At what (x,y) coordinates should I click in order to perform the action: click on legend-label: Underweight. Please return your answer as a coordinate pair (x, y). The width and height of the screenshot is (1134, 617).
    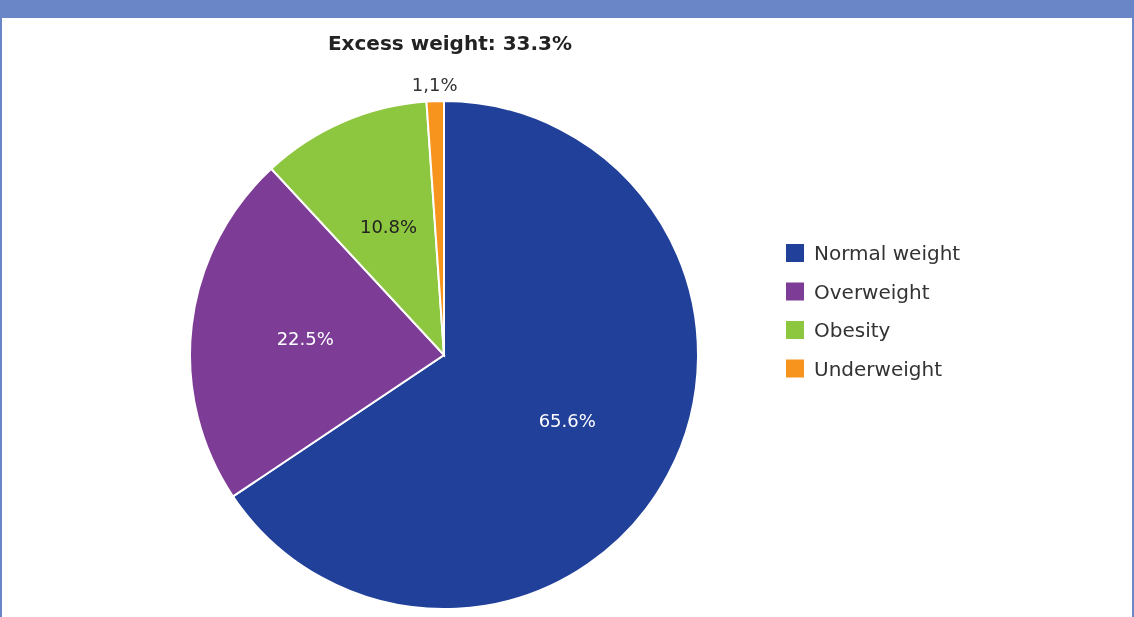
    Looking at the image, I should click on (878, 368).